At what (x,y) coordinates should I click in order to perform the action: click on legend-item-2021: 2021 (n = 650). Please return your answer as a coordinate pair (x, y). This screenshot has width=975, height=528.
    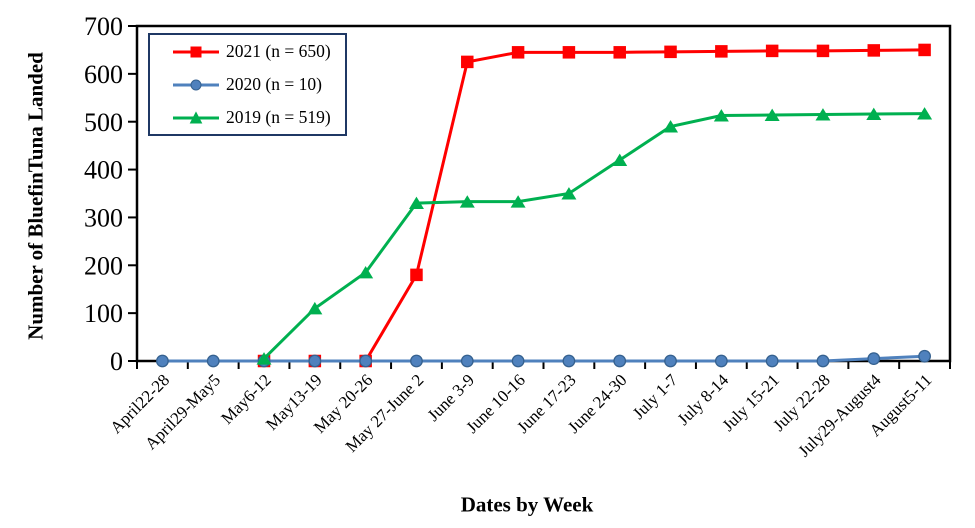
    Looking at the image, I should click on (259, 51).